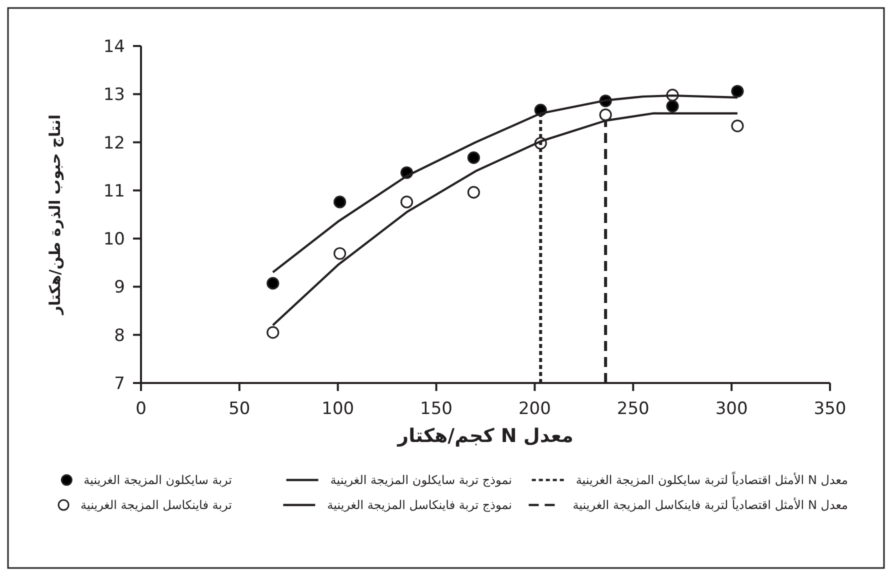 The width and height of the screenshot is (892, 576). I want to click on legend-label: معدل N الأمثل اقتصادياً لتربة سايكلون المزيجة الغرينية, so click(712, 479).